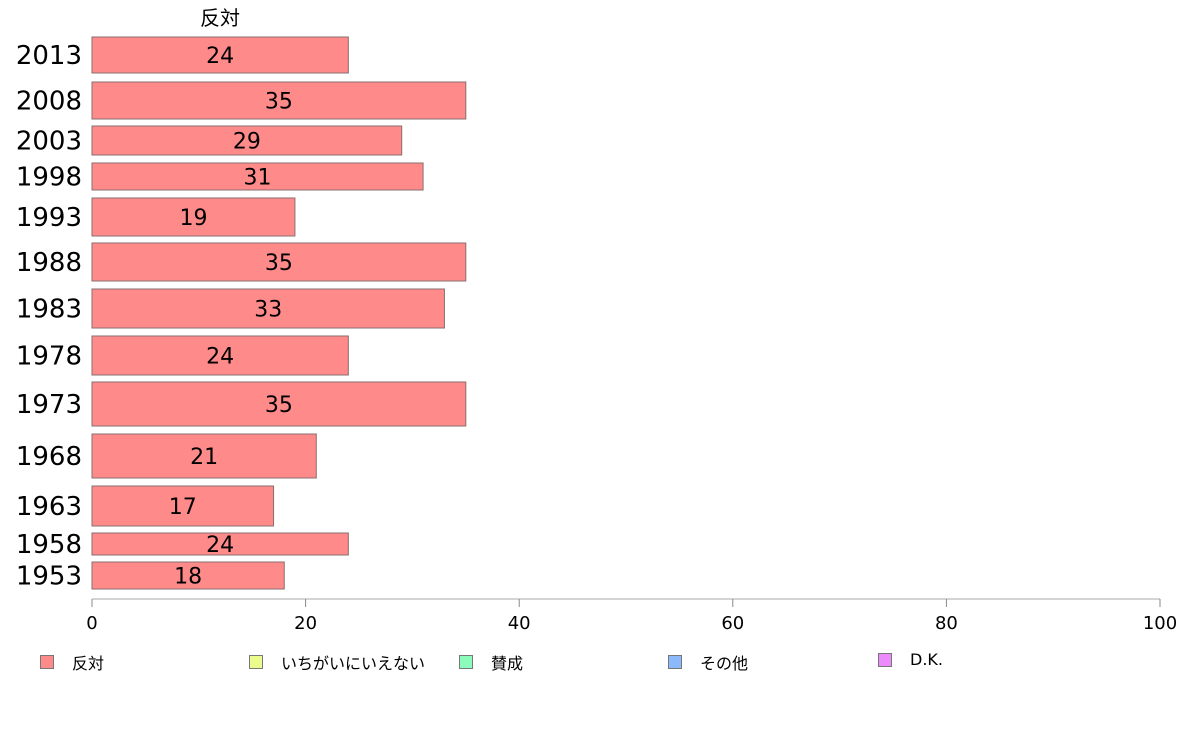 The height and width of the screenshot is (736, 1188). I want to click on bar-value-label-1978: 24, so click(220, 357).